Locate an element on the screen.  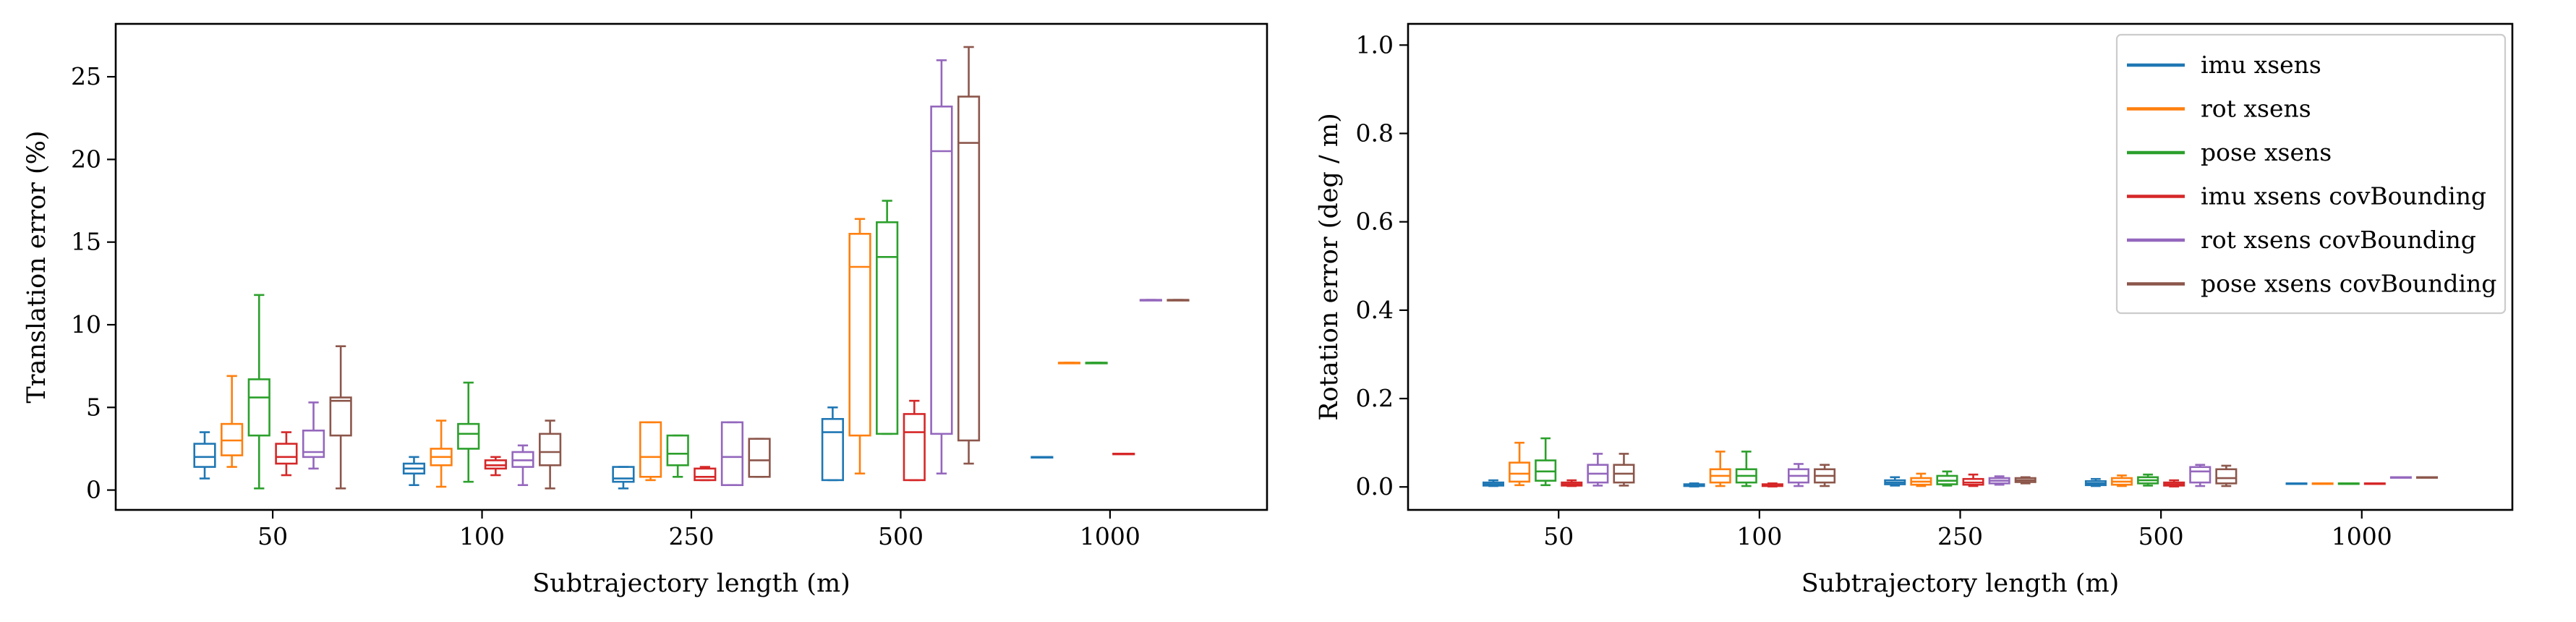
y-tick-label: 15 is located at coordinates (86, 242).